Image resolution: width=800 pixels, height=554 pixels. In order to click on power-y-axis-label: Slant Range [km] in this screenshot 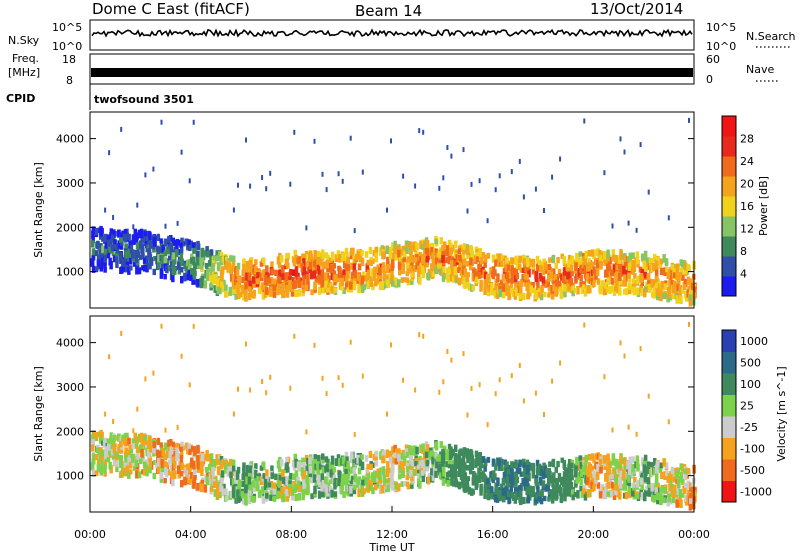, I will do `click(38, 210)`.